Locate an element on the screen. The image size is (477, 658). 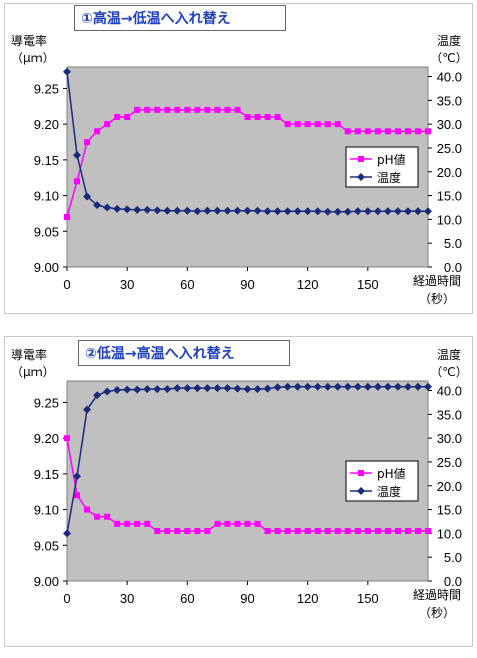
y-left-tick-label: 9.05 is located at coordinates (46, 231).